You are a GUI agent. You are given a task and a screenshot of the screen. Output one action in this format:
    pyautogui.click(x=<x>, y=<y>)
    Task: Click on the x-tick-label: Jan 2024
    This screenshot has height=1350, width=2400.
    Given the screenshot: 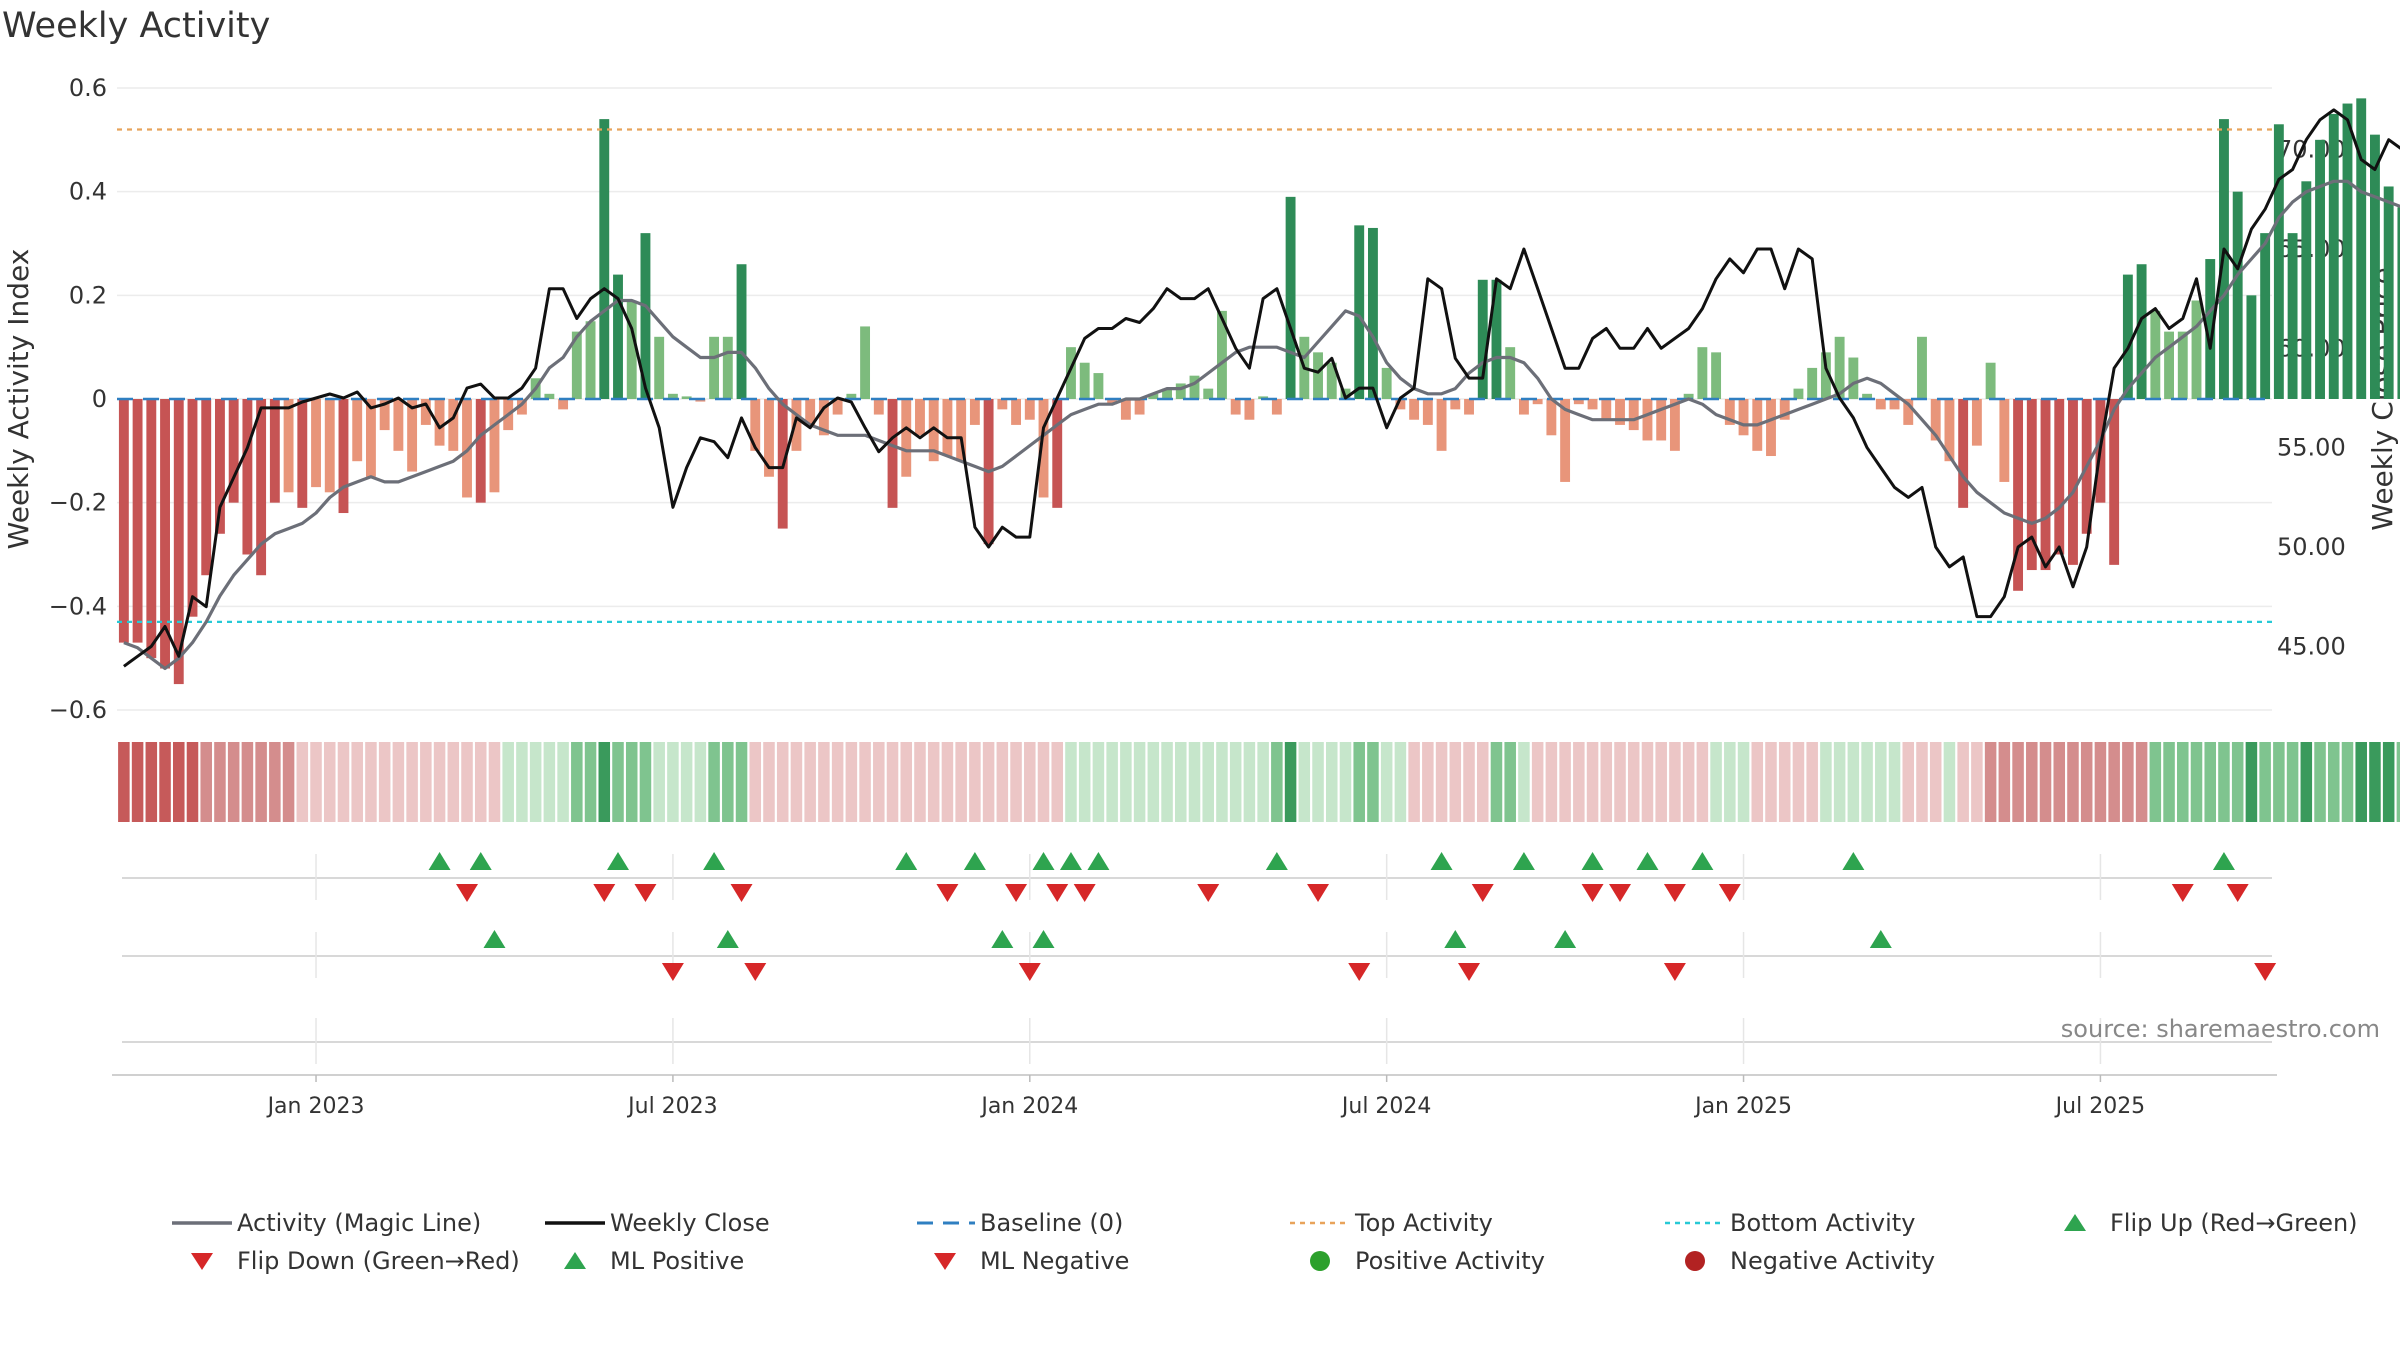 What is the action you would take?
    pyautogui.click(x=1028, y=1106)
    